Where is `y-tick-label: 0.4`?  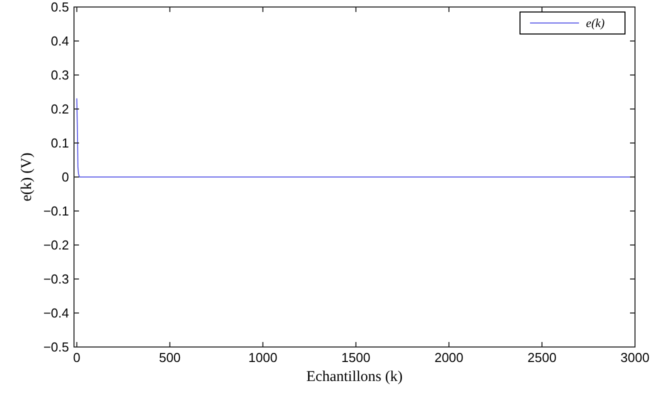 y-tick-label: 0.4 is located at coordinates (59, 41).